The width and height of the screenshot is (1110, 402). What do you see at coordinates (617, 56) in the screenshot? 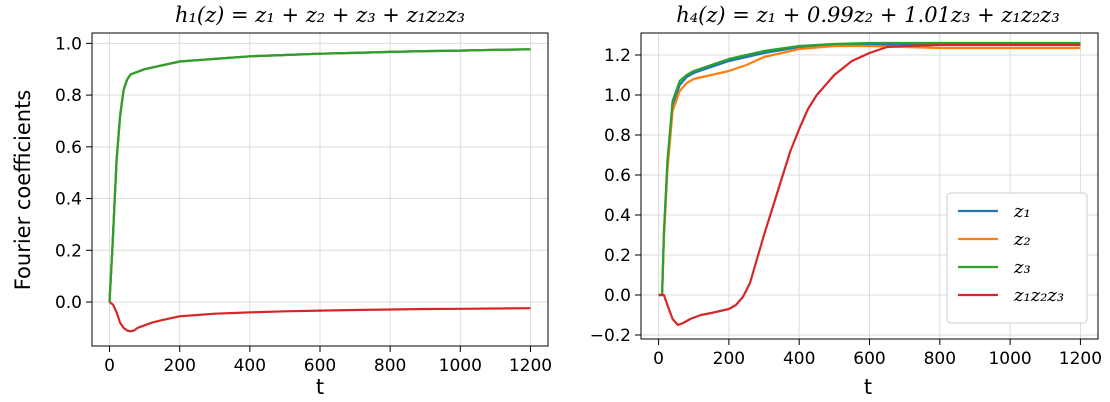
I see `y-tick-label: 1.2` at bounding box center [617, 56].